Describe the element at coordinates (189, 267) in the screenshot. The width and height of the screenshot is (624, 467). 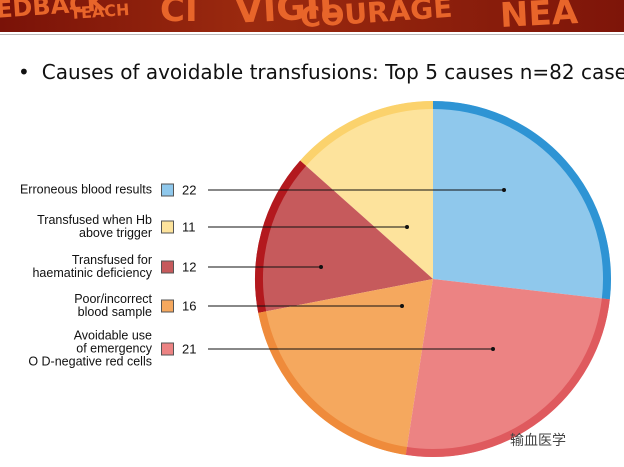
I see `data-label: 12` at that location.